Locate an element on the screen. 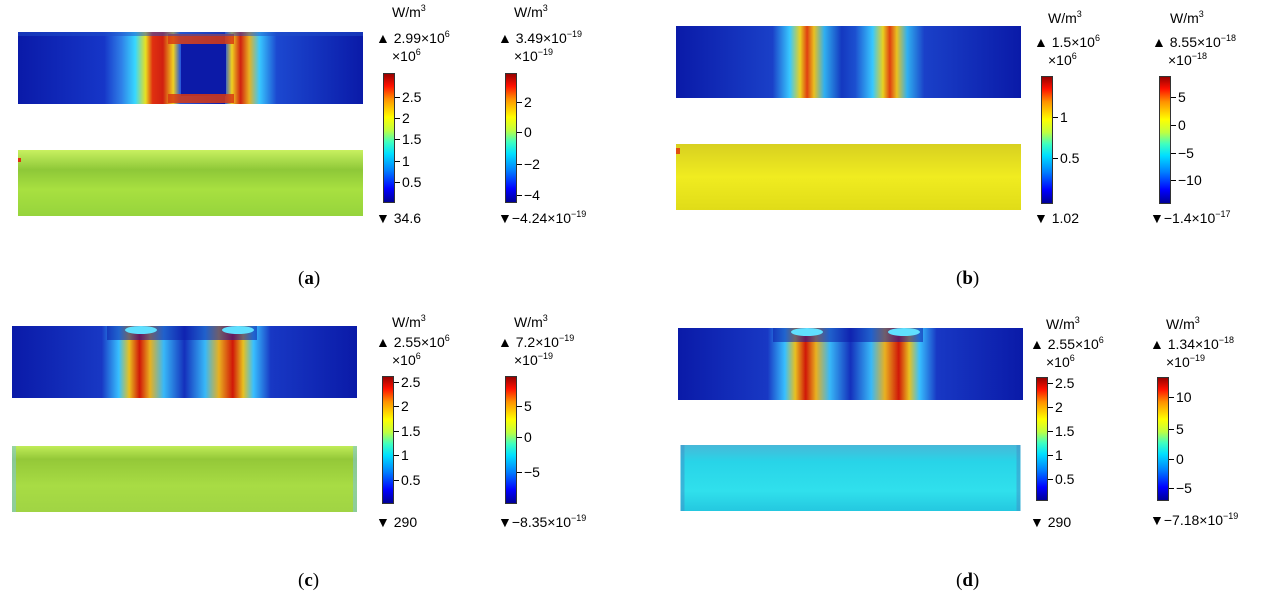  max-label-b-right: ▲ 8.55×10−18 is located at coordinates (1194, 42).